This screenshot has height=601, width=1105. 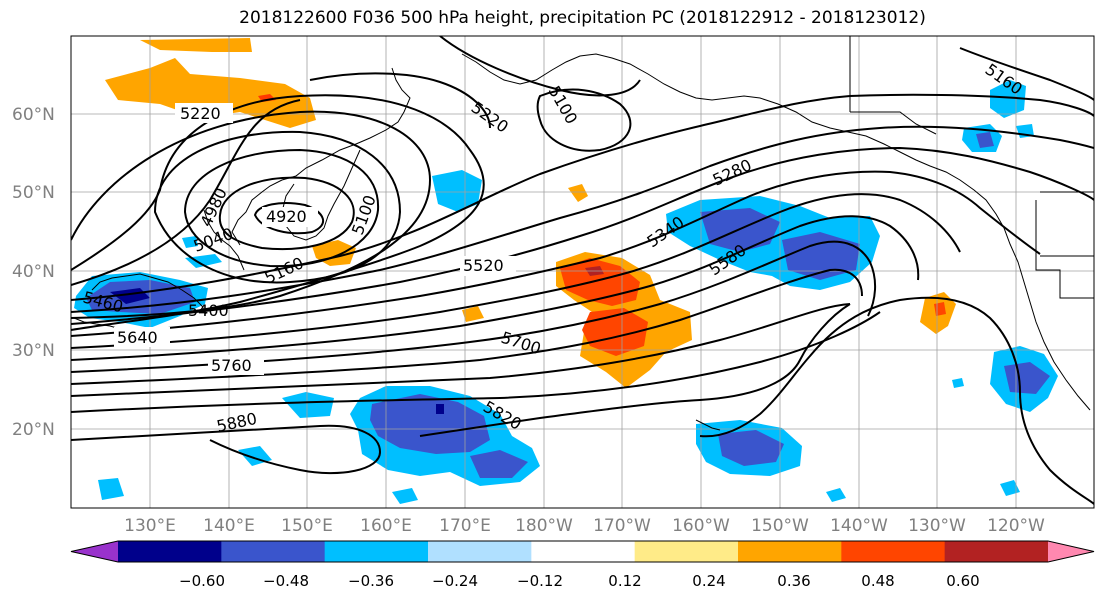 What do you see at coordinates (229, 526) in the screenshot?
I see `lon-label: 140°E` at bounding box center [229, 526].